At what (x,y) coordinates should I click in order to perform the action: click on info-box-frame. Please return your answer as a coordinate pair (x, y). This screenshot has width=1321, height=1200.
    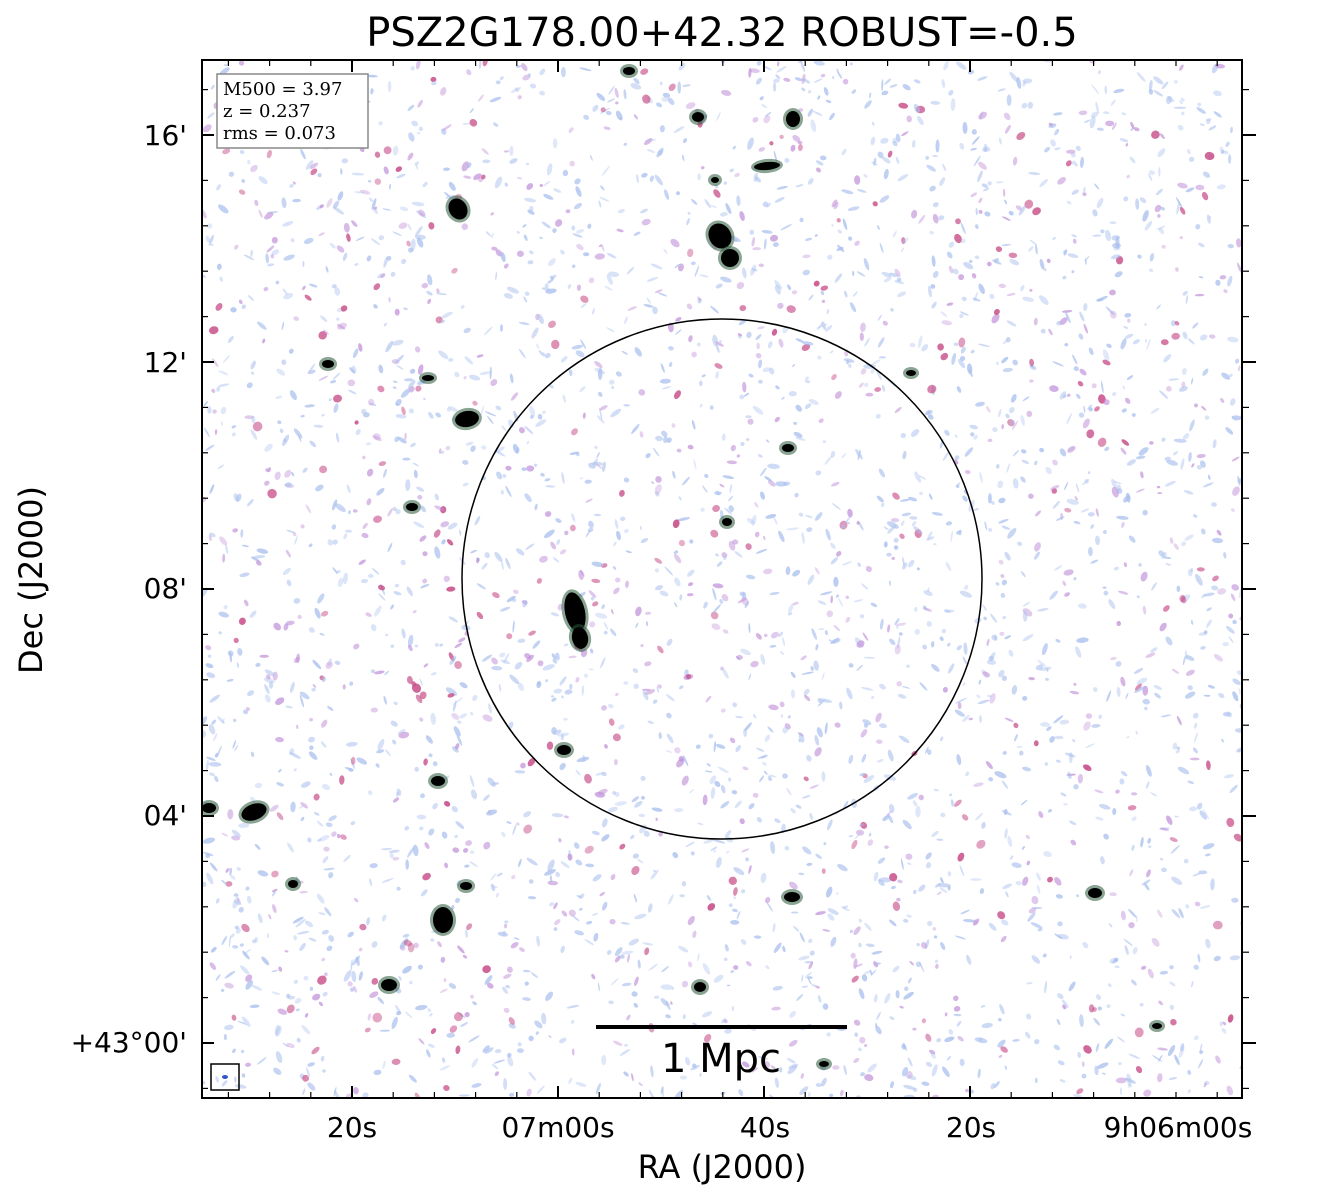
    Looking at the image, I should click on (292, 111).